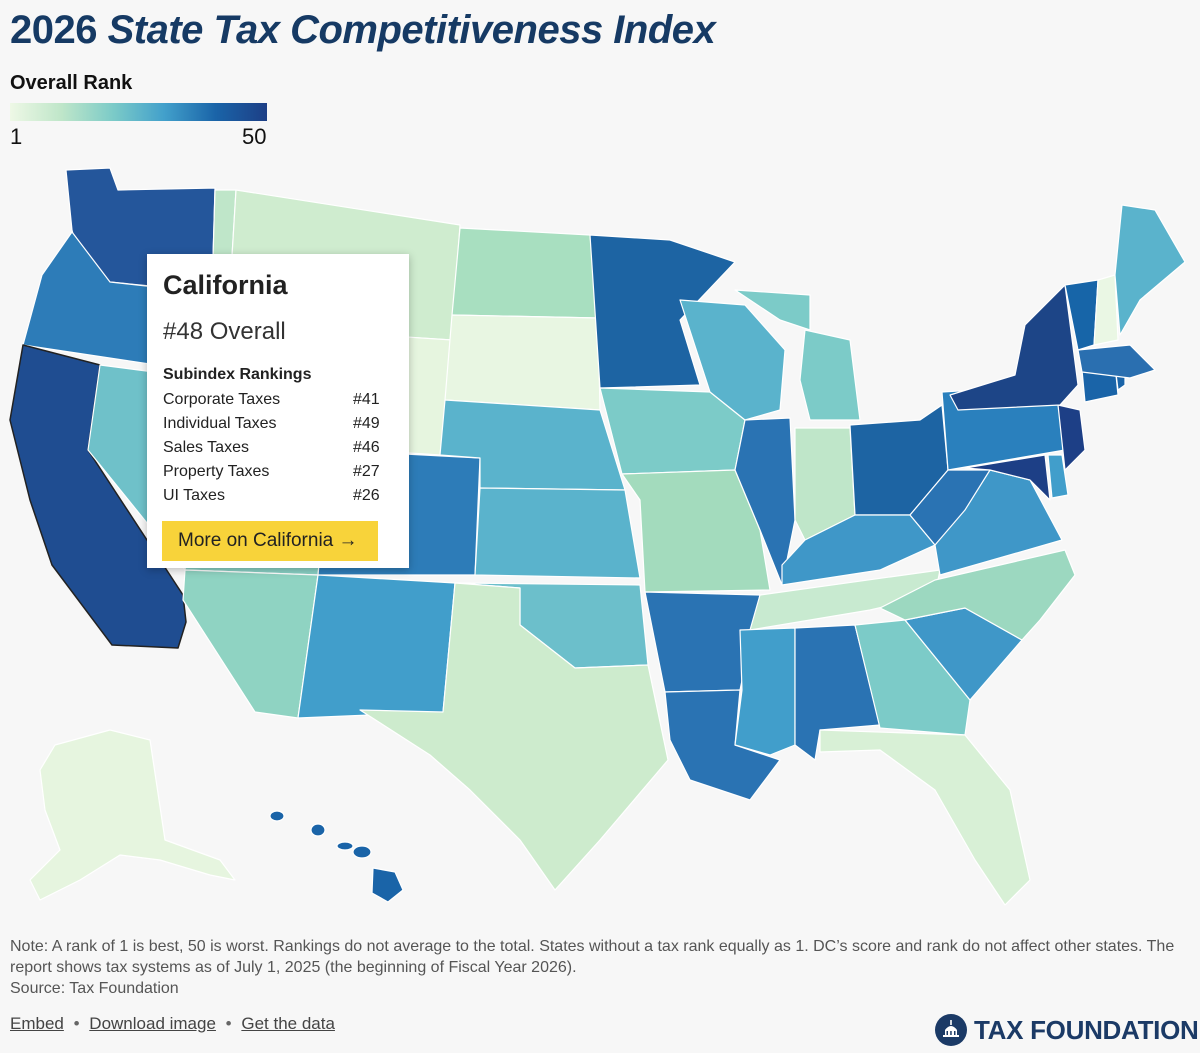 The image size is (1200, 1053). What do you see at coordinates (950, 507) in the screenshot?
I see `state-west-virginia` at bounding box center [950, 507].